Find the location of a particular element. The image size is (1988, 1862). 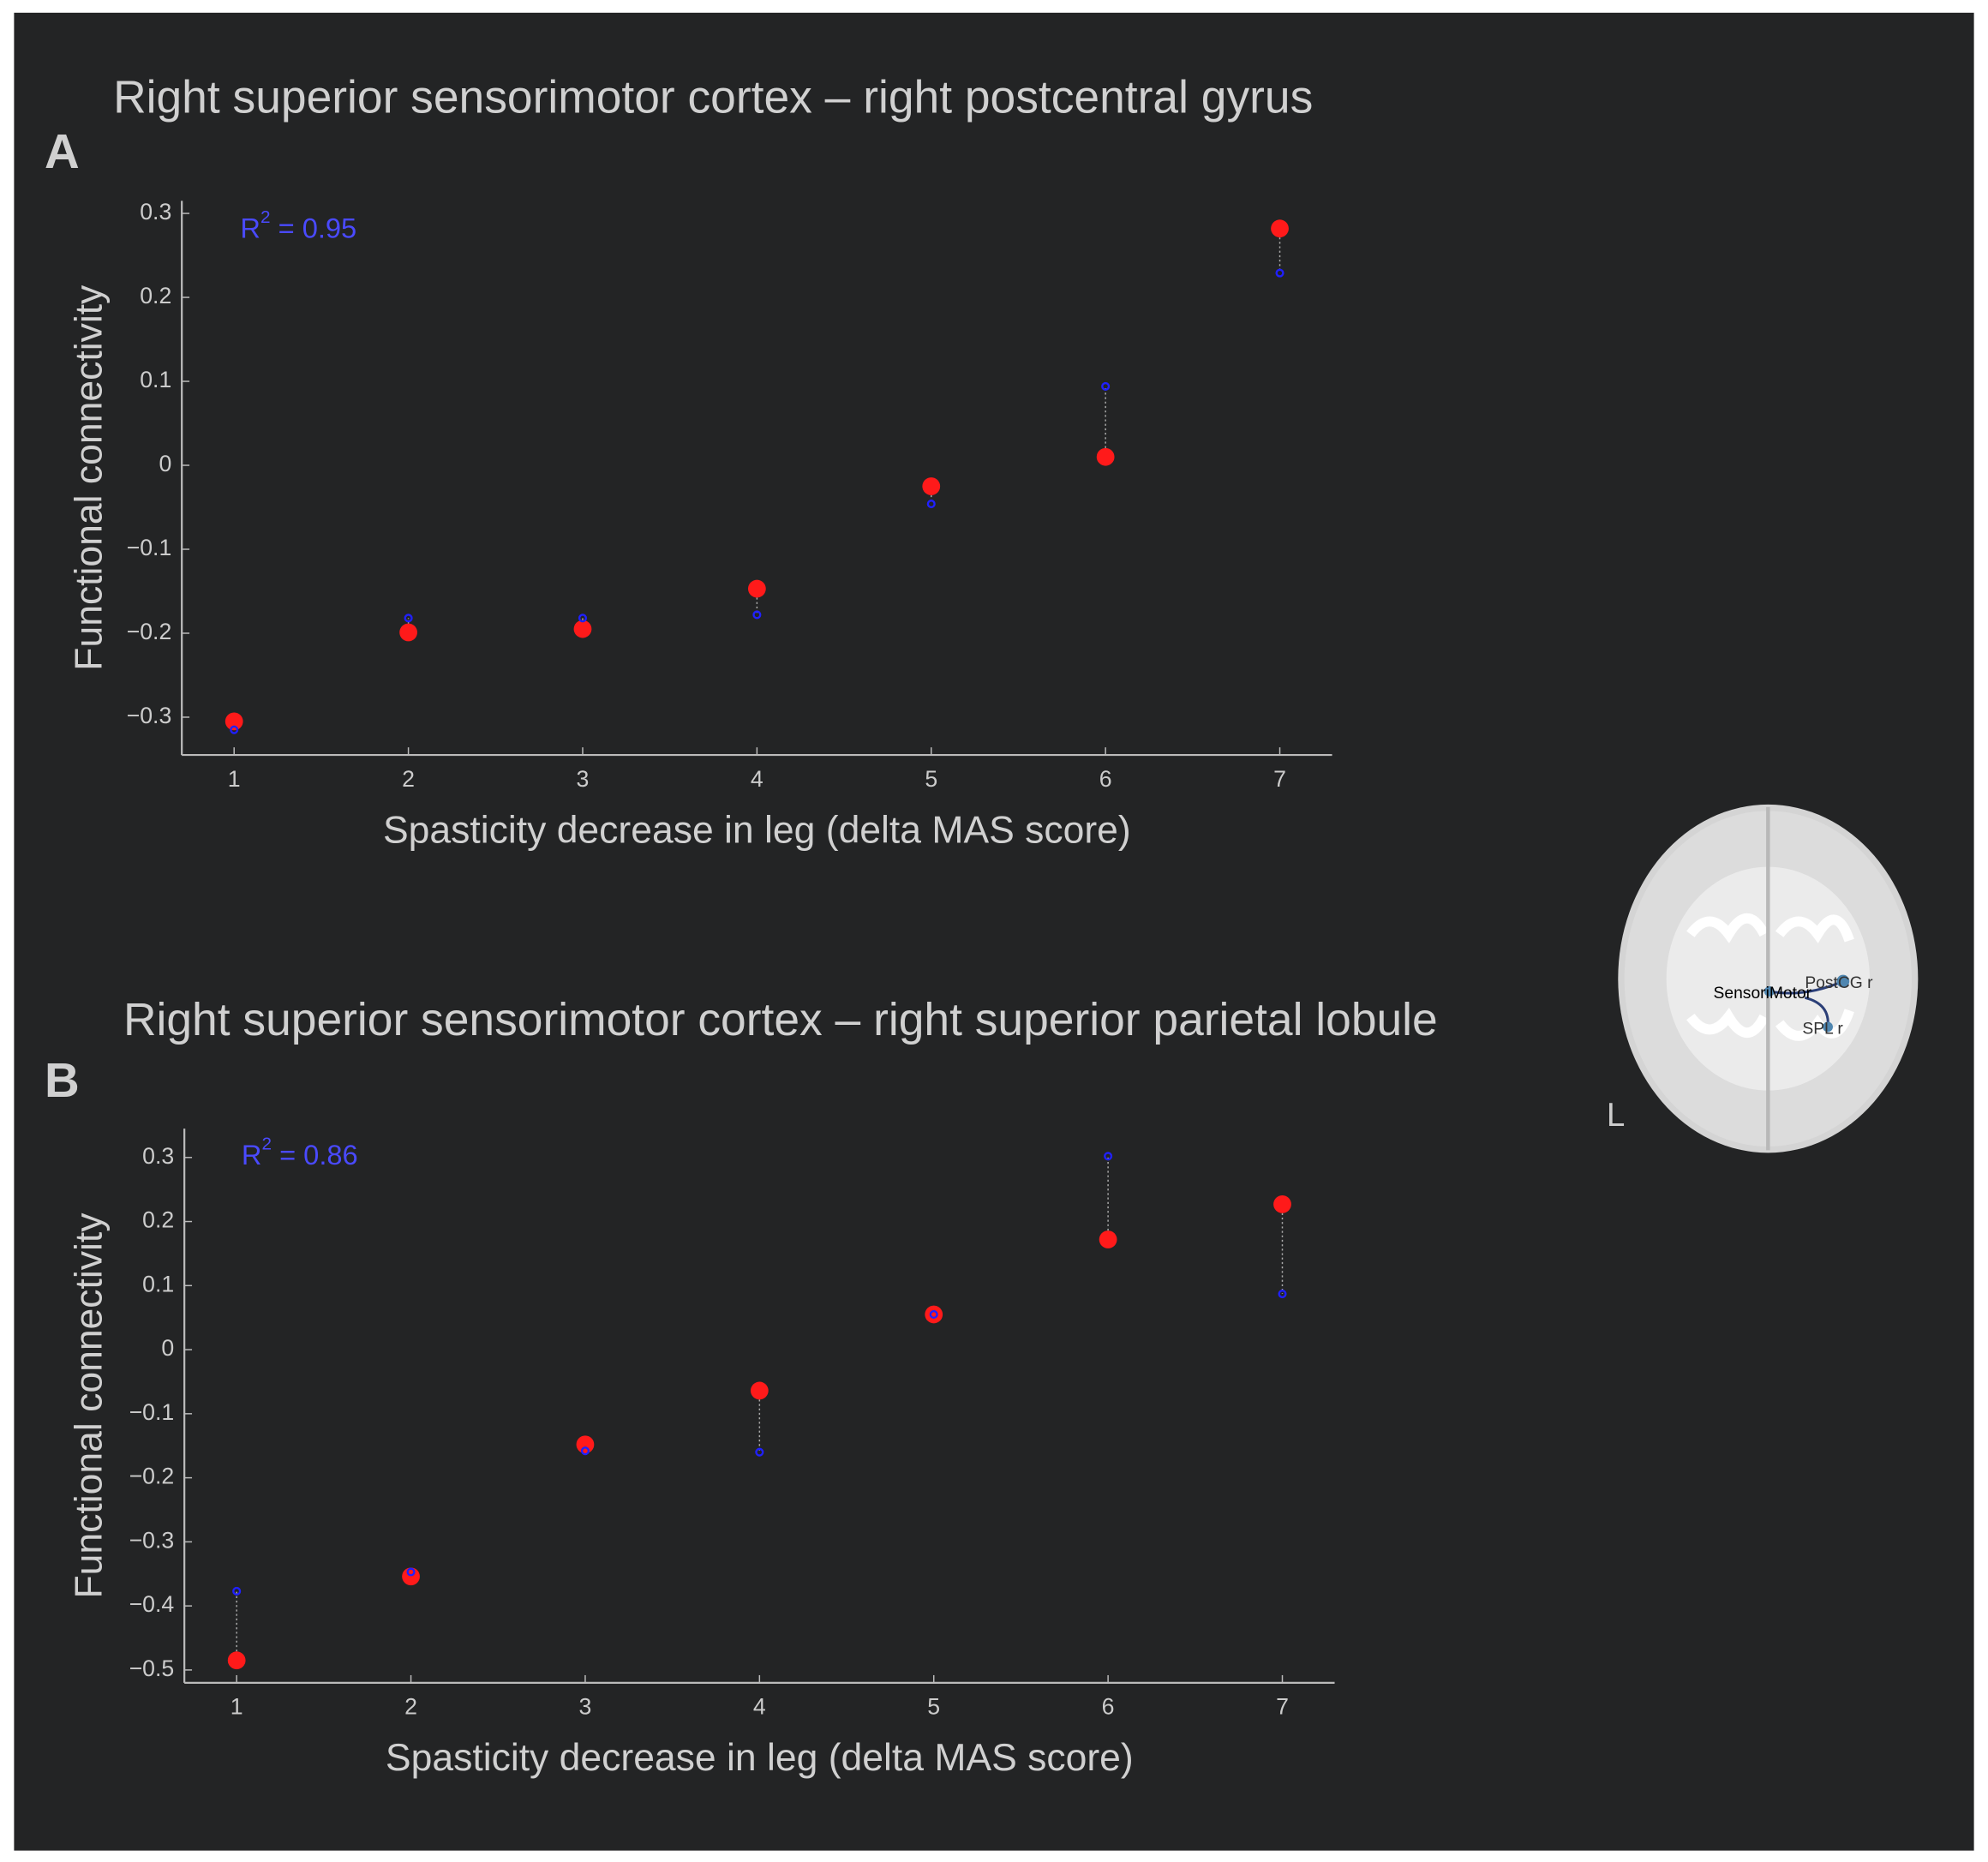

annotation-text: = 0.95 is located at coordinates (314, 228).